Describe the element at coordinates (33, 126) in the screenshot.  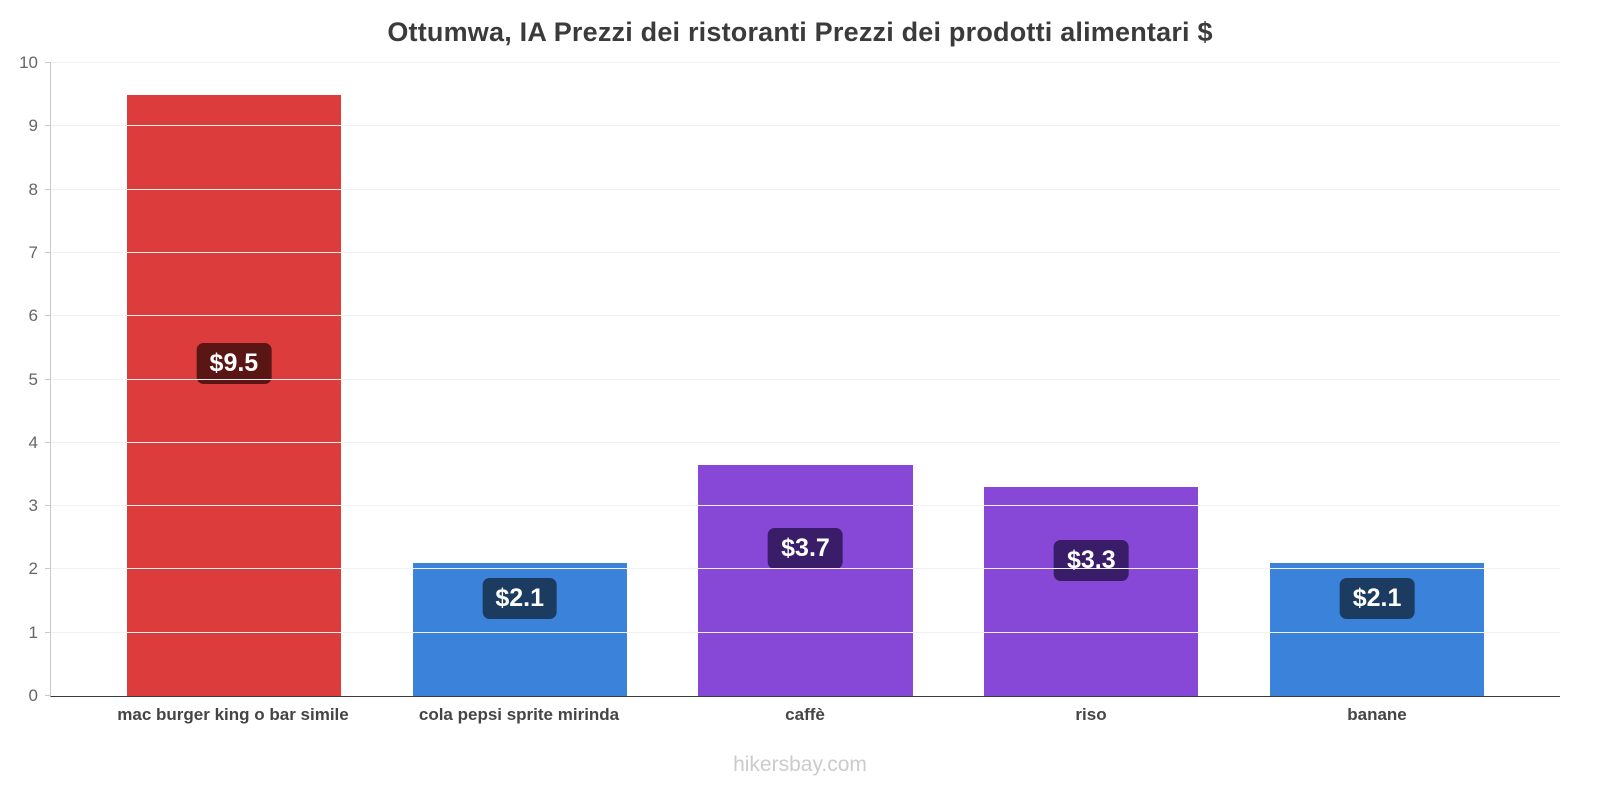
I see `y-axis-tick-label: 9` at that location.